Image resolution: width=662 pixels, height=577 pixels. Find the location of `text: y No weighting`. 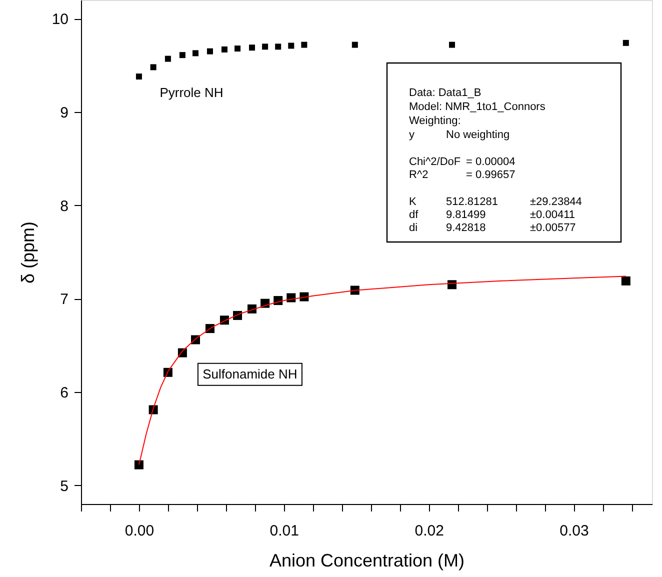

text: y No weighting is located at coordinates (459, 135).